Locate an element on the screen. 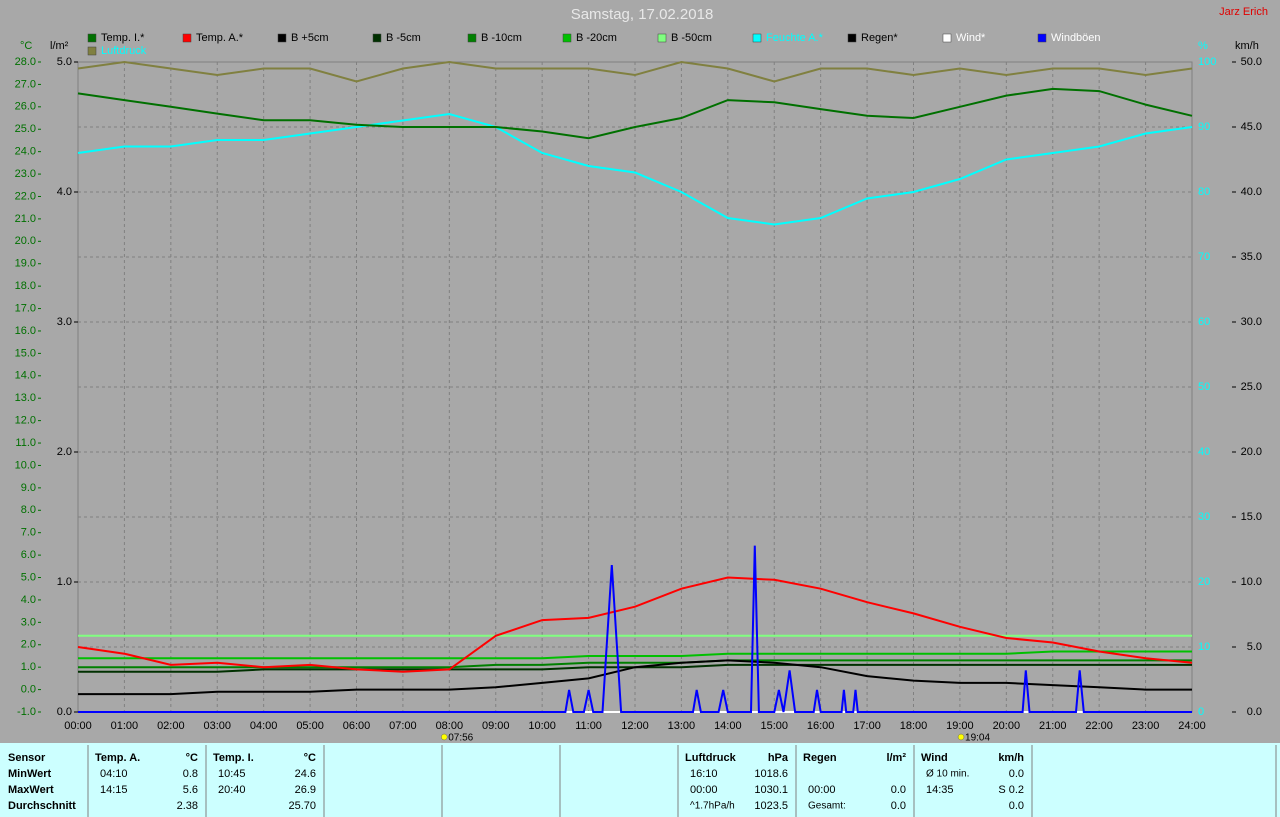  table-cell: 20:40 is located at coordinates (232, 790).